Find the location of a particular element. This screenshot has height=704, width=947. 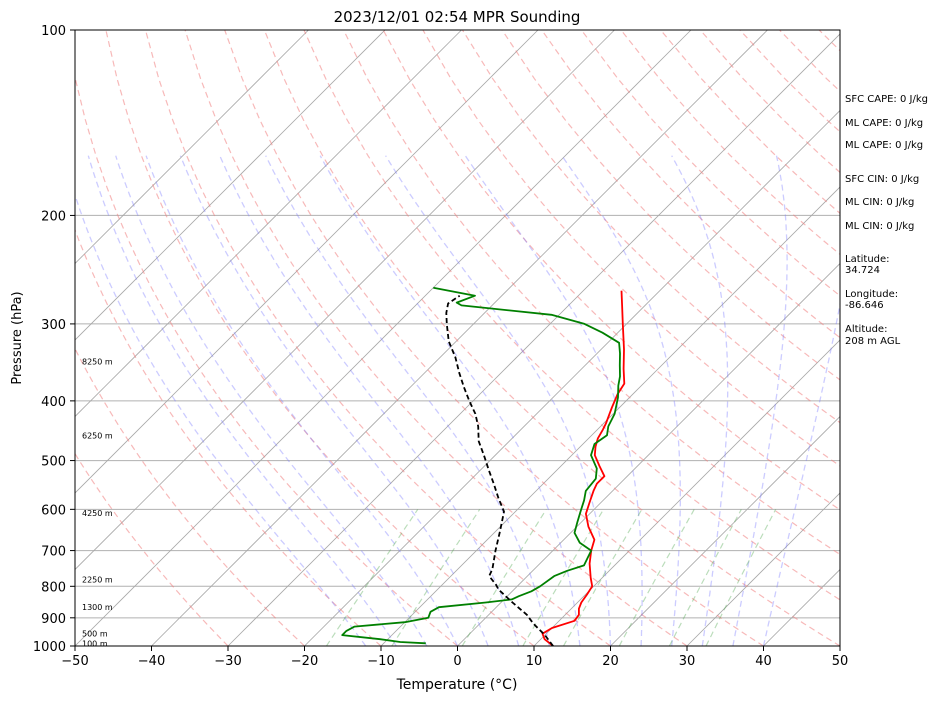

longitude-label: Longitude: is located at coordinates (871, 294).